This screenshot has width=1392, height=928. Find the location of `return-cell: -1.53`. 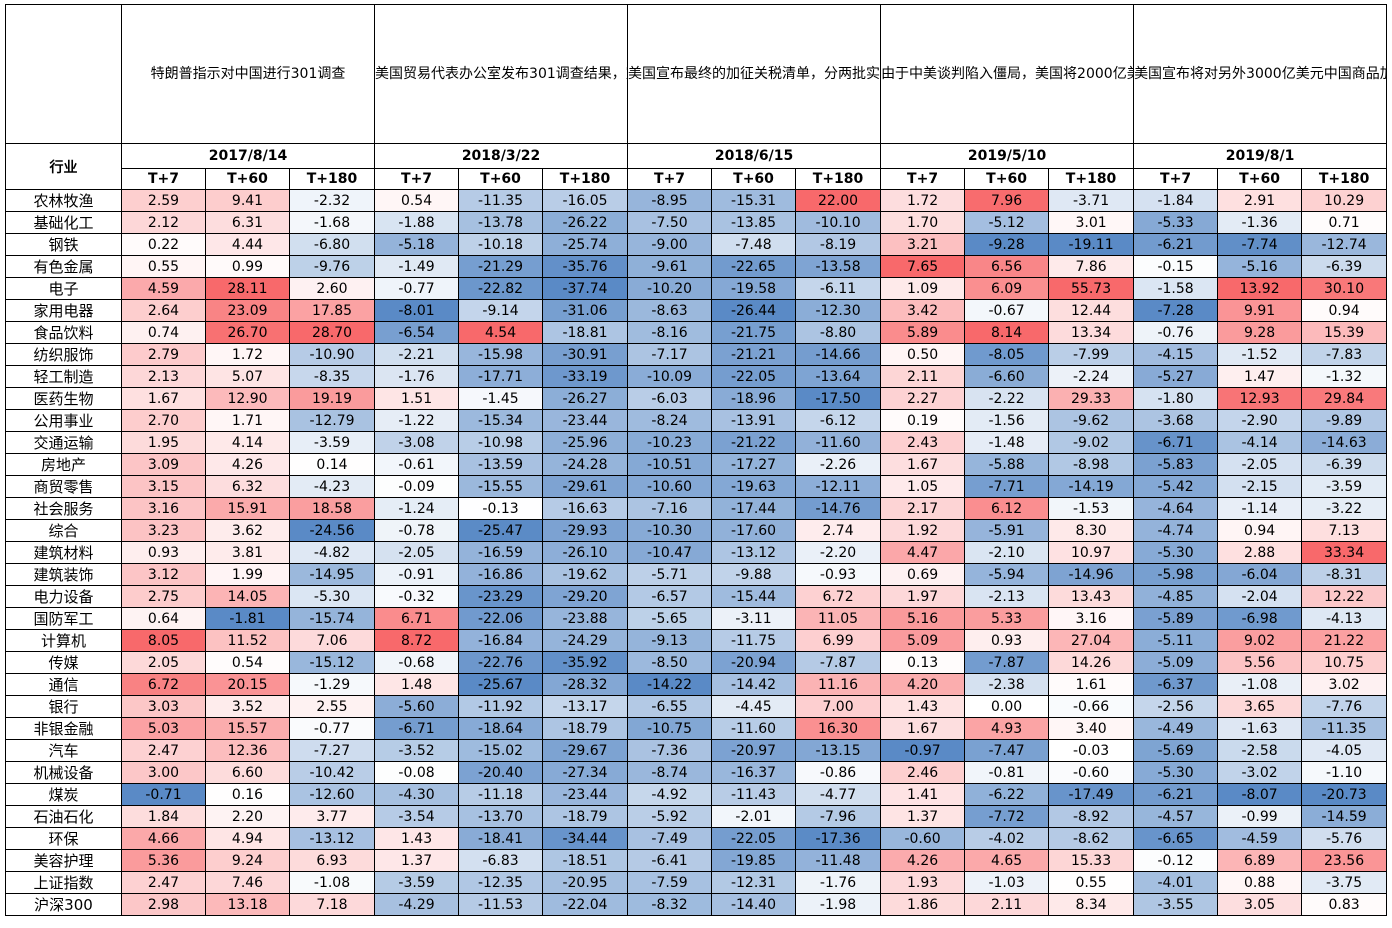

return-cell: -1.53 is located at coordinates (1091, 508).